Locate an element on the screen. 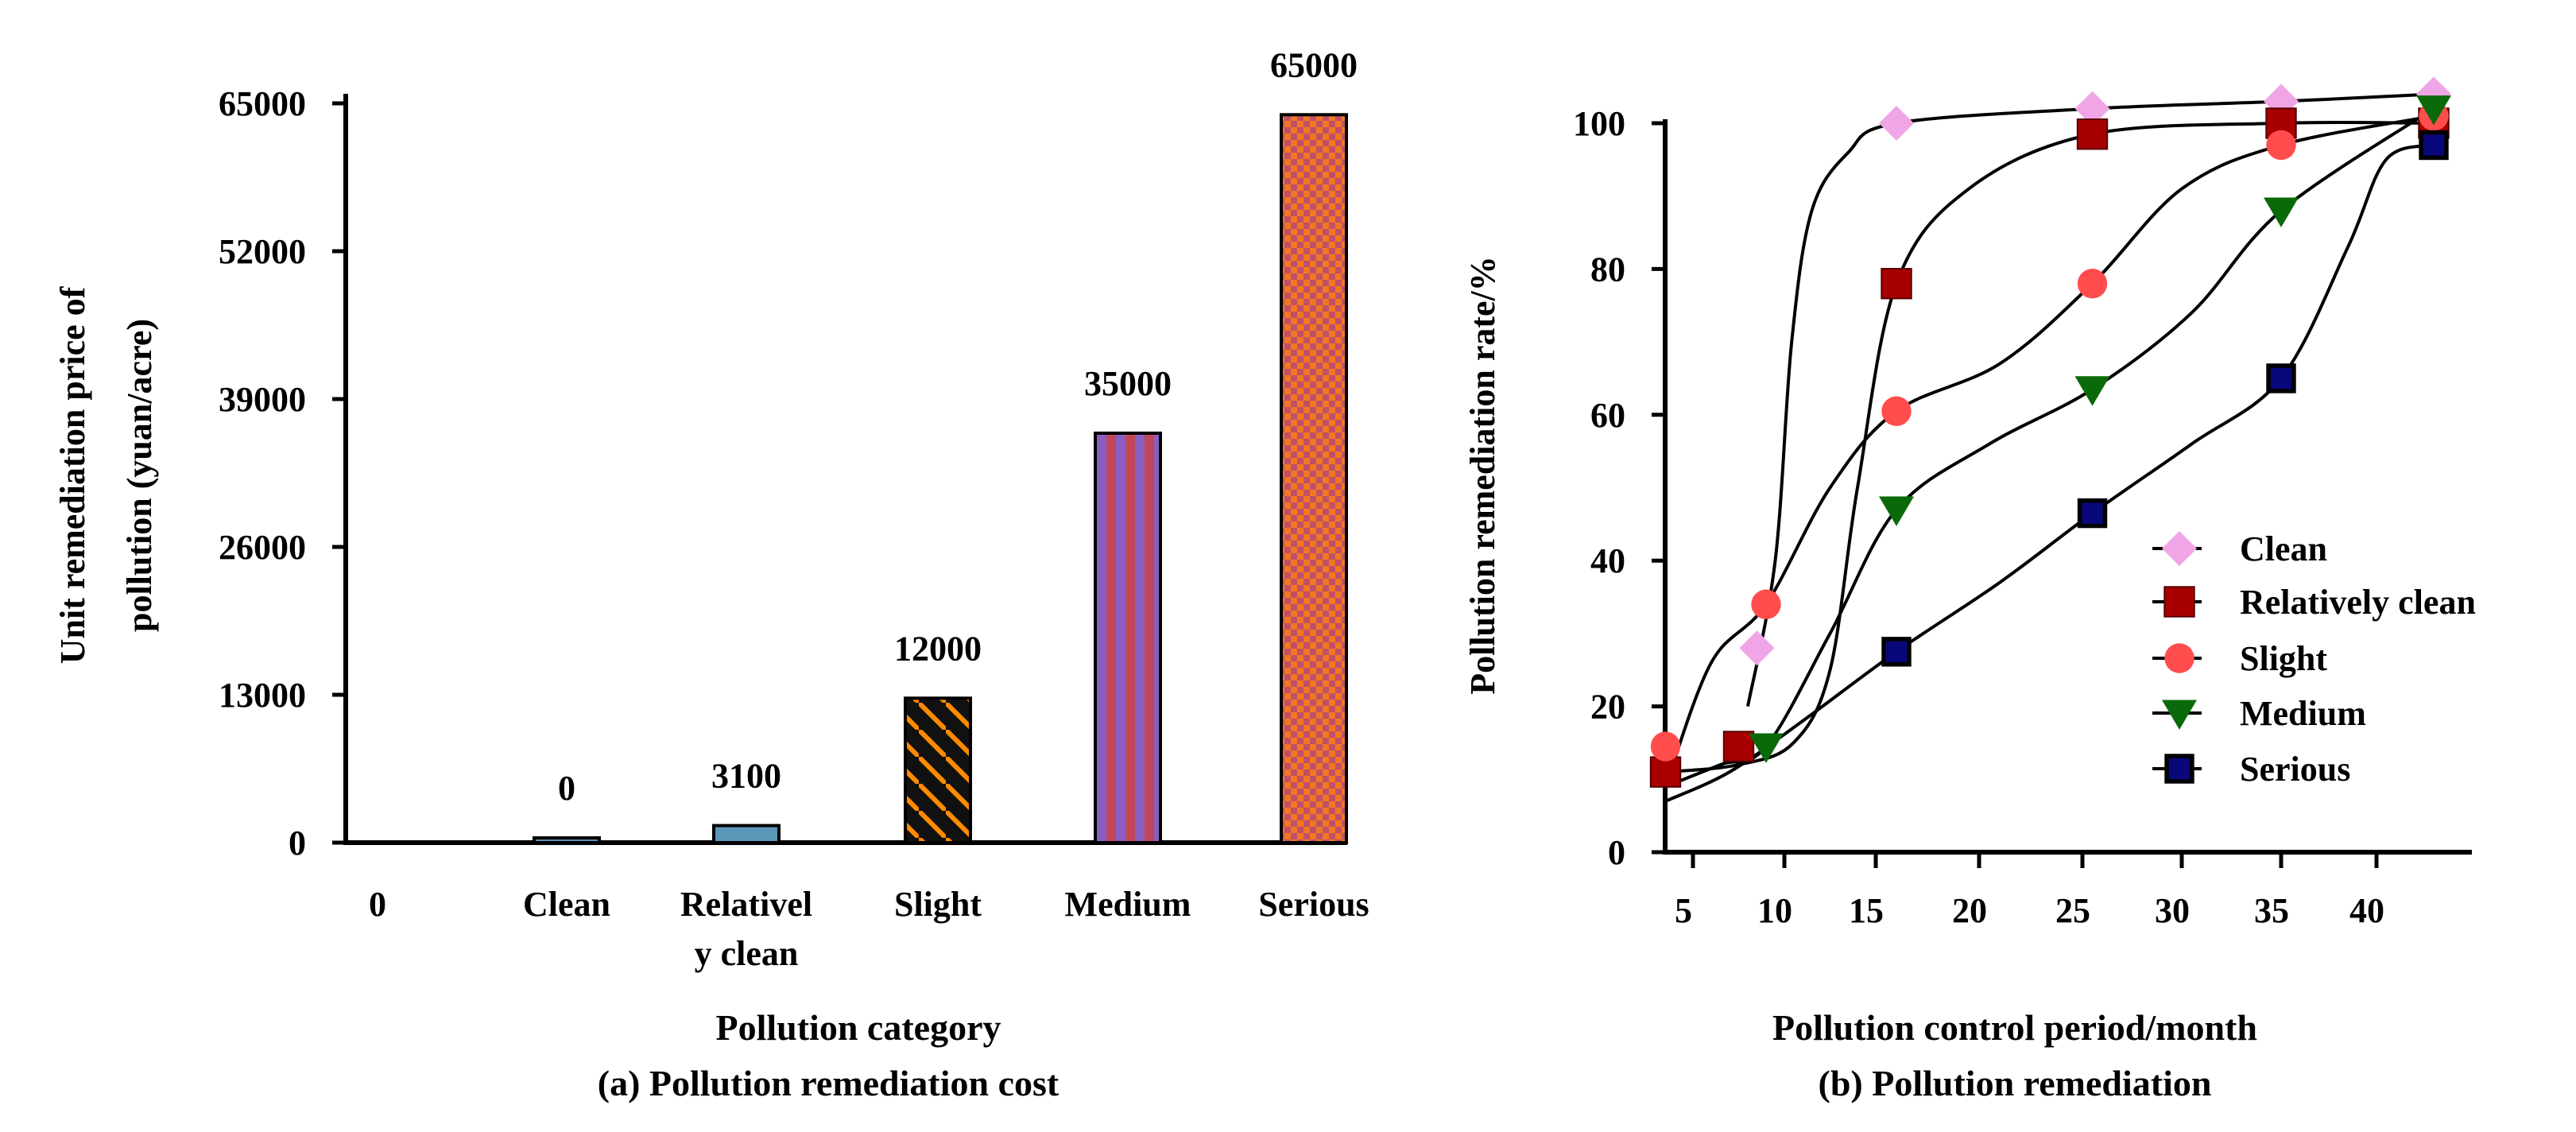 Image resolution: width=2576 pixels, height=1132 pixels. line-chart-title: (b) Pollution remediation is located at coordinates (2015, 1083).